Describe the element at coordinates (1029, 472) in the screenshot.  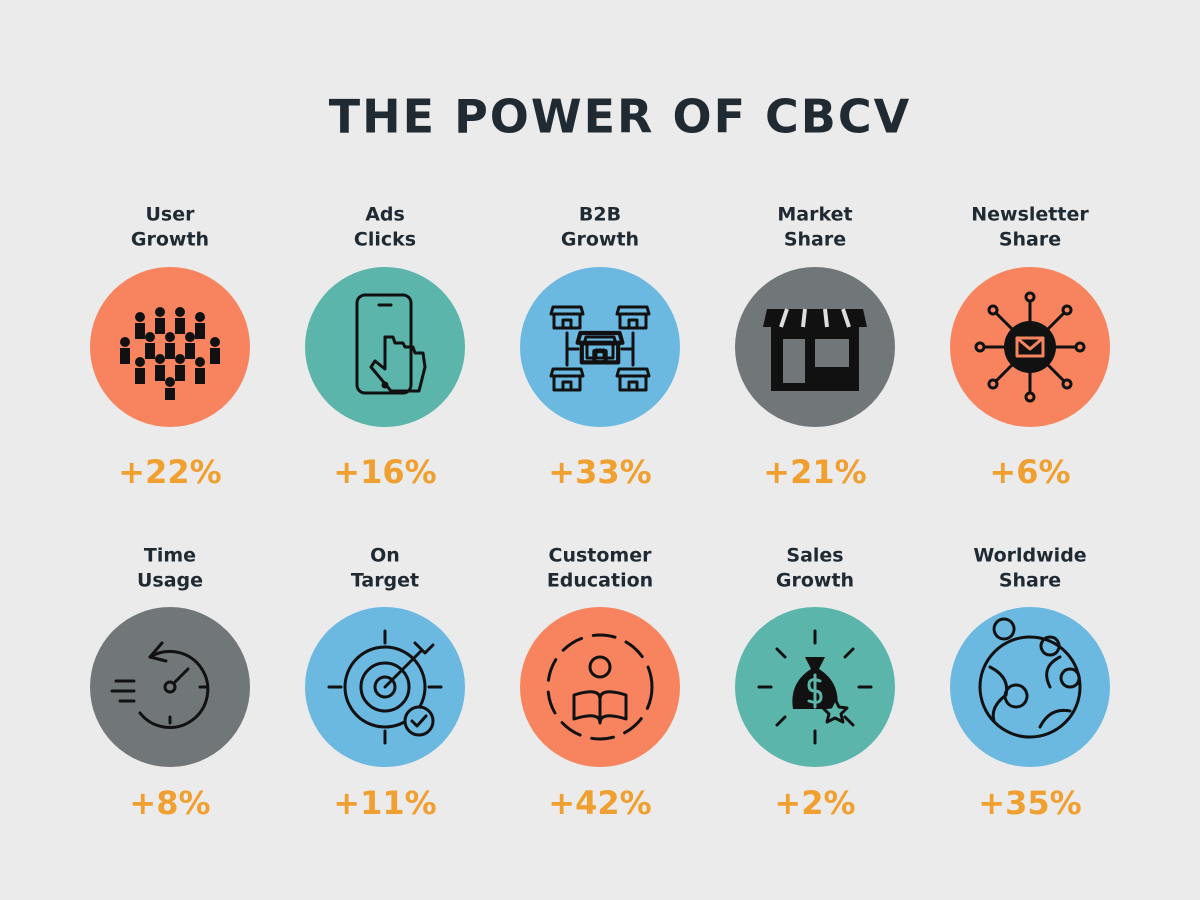
I see `stat-value: +6%` at that location.